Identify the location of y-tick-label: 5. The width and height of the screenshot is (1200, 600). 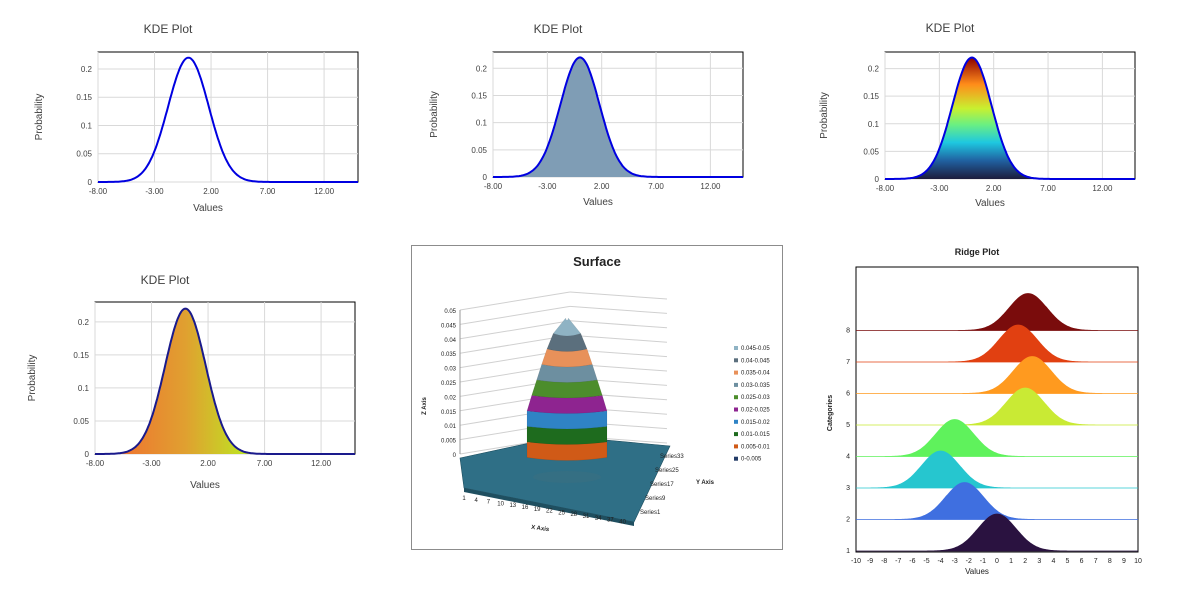
(848, 425).